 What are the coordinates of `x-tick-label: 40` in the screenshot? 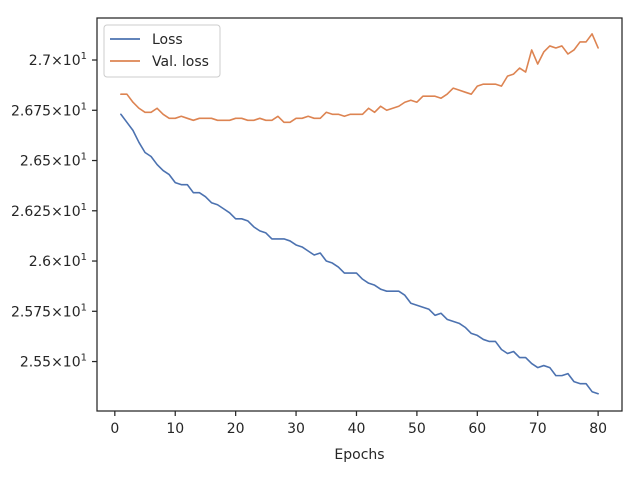 It's located at (357, 429).